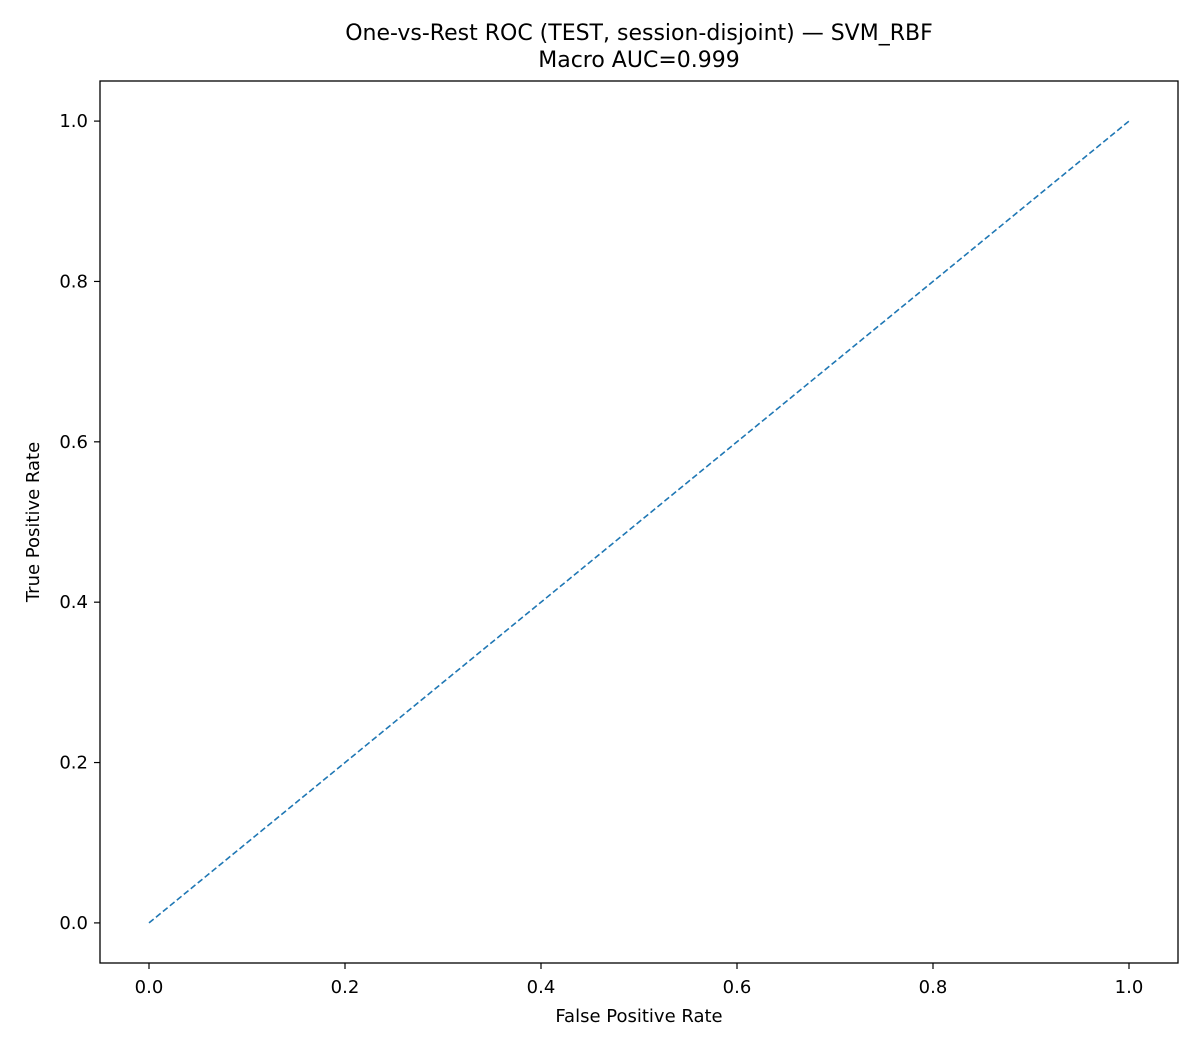 The width and height of the screenshot is (1200, 1054). I want to click on x-tick-label: 0.4, so click(541, 987).